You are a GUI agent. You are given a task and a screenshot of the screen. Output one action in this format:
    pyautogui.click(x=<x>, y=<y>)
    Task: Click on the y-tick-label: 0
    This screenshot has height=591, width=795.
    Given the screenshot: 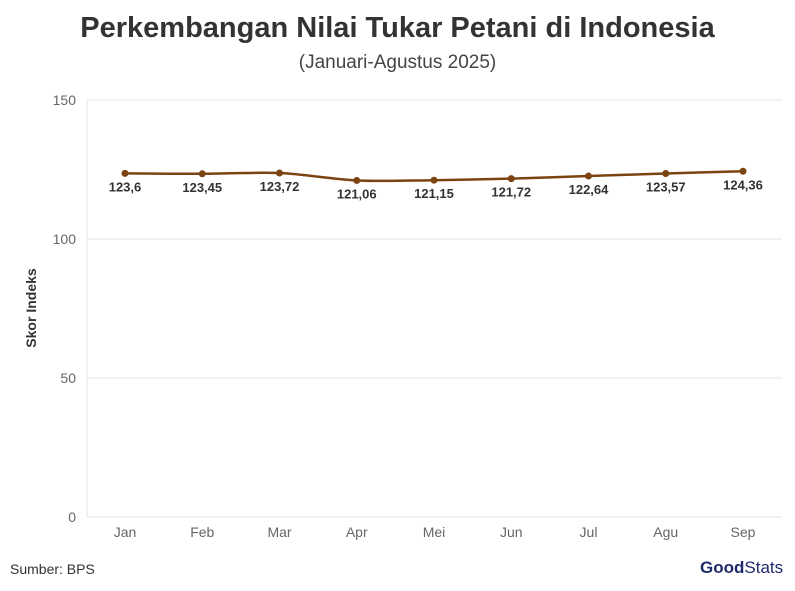 What is the action you would take?
    pyautogui.click(x=72, y=517)
    